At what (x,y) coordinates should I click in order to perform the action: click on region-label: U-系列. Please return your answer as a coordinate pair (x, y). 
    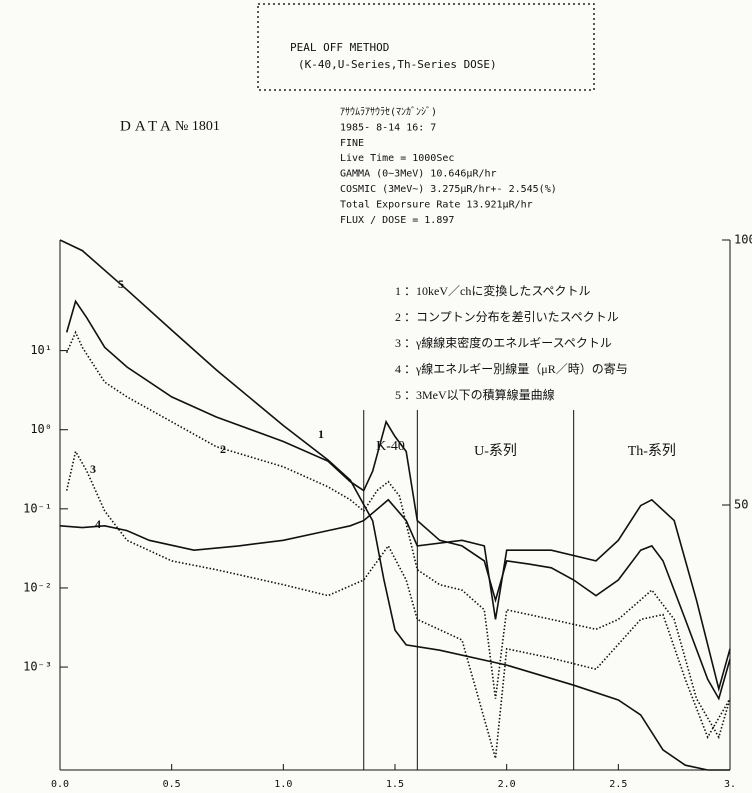
    Looking at the image, I should click on (495, 451).